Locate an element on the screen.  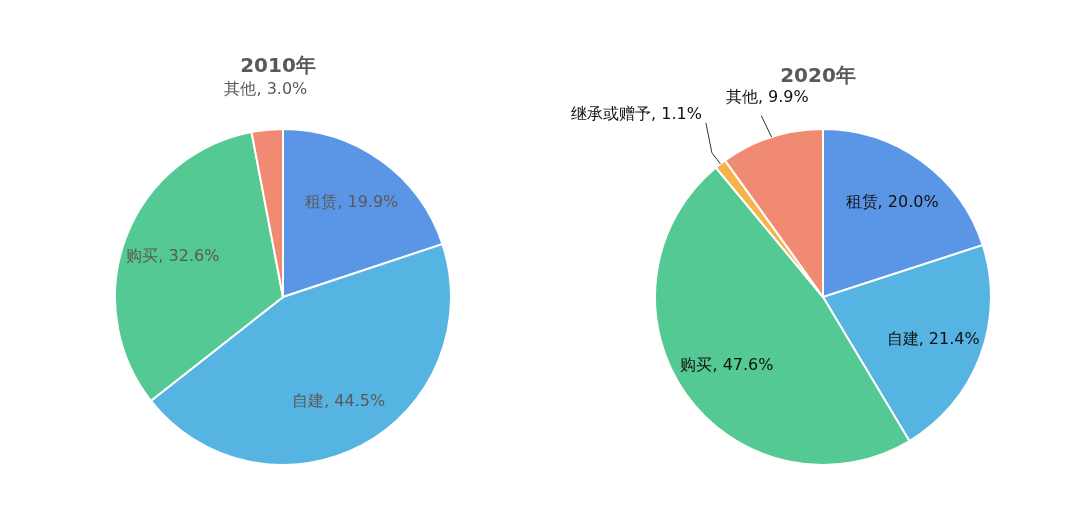
slice-label: 购买, 32.6% is located at coordinates (173, 256).